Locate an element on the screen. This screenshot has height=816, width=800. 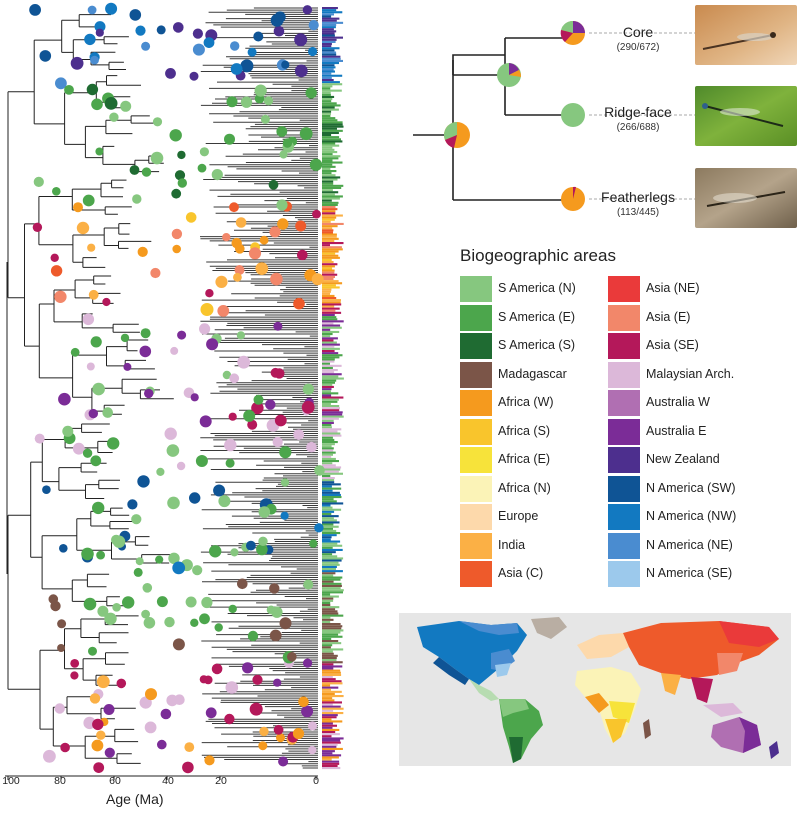
legend-label: Madagascar is located at coordinates (532, 373).